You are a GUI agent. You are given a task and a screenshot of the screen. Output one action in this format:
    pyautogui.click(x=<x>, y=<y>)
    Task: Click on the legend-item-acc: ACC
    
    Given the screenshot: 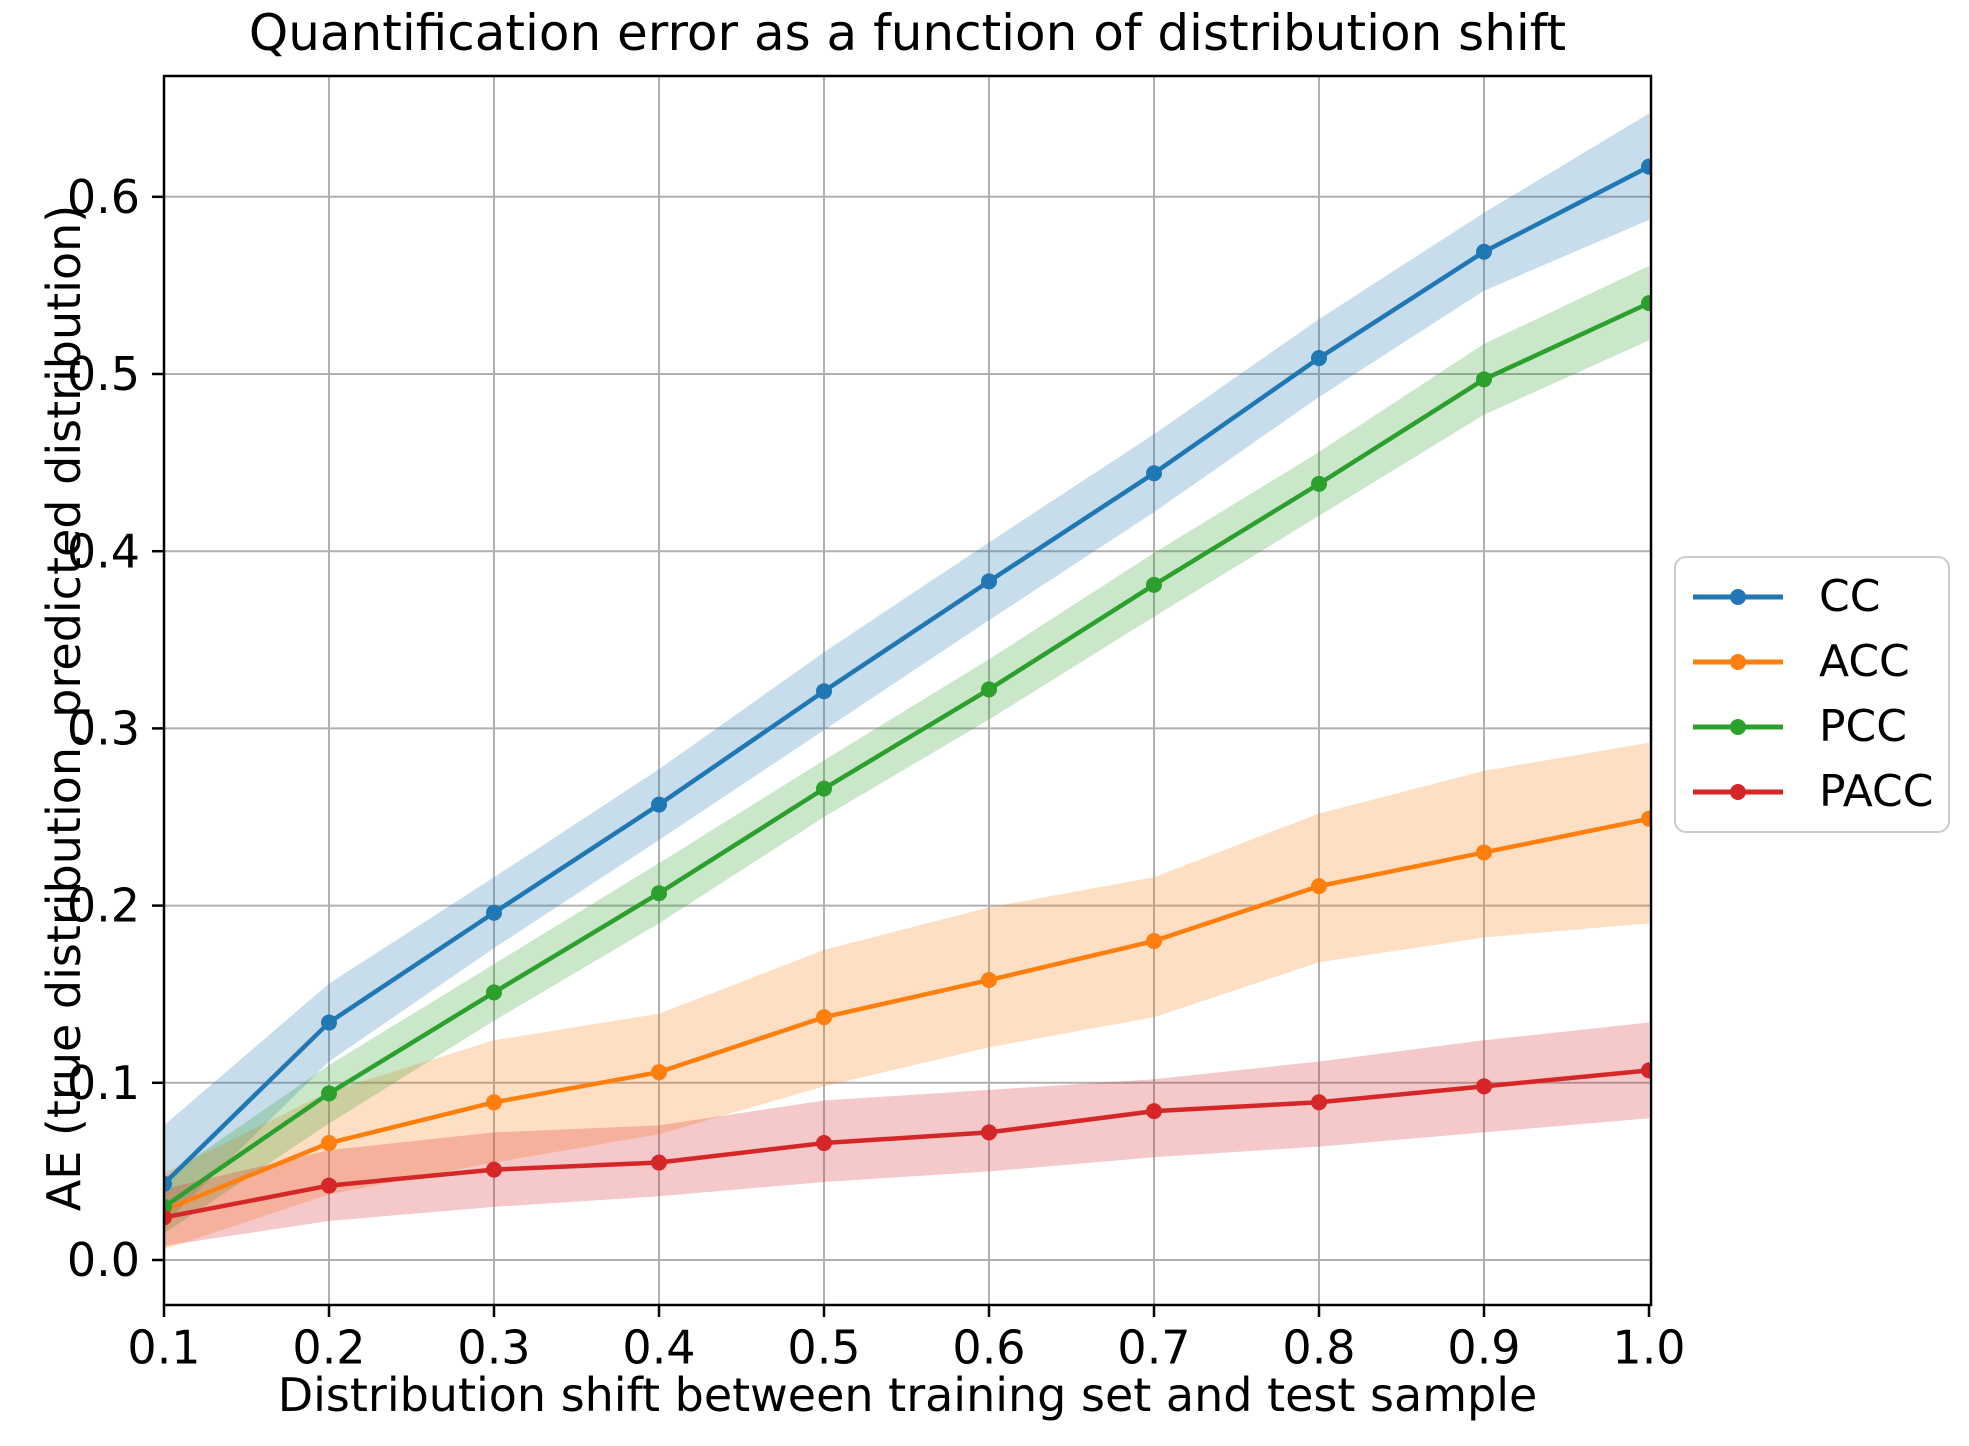 What is the action you would take?
    pyautogui.click(x=1812, y=662)
    